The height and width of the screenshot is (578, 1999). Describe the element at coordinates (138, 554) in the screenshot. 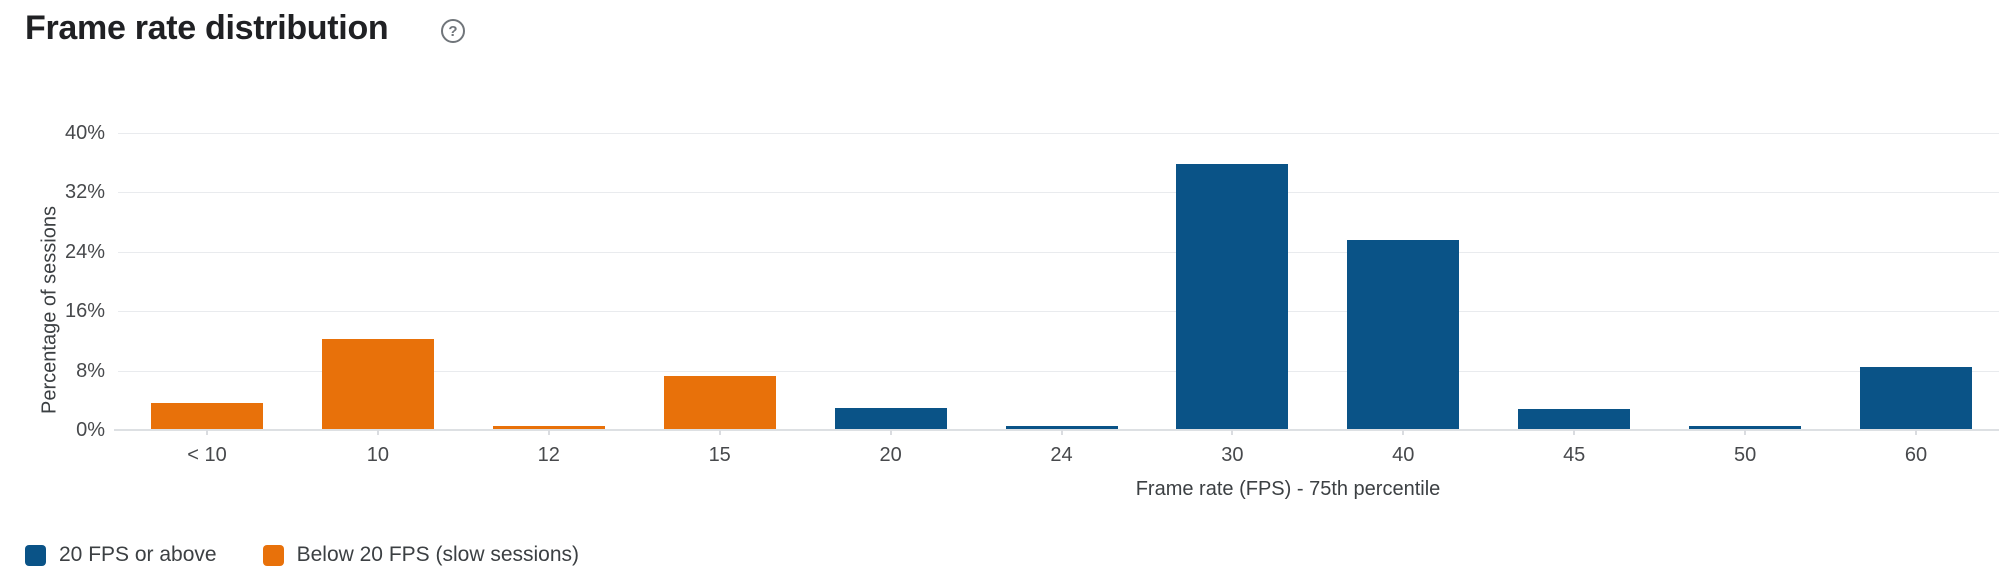

I see `legend-label-above_20: 20 FPS or above` at that location.